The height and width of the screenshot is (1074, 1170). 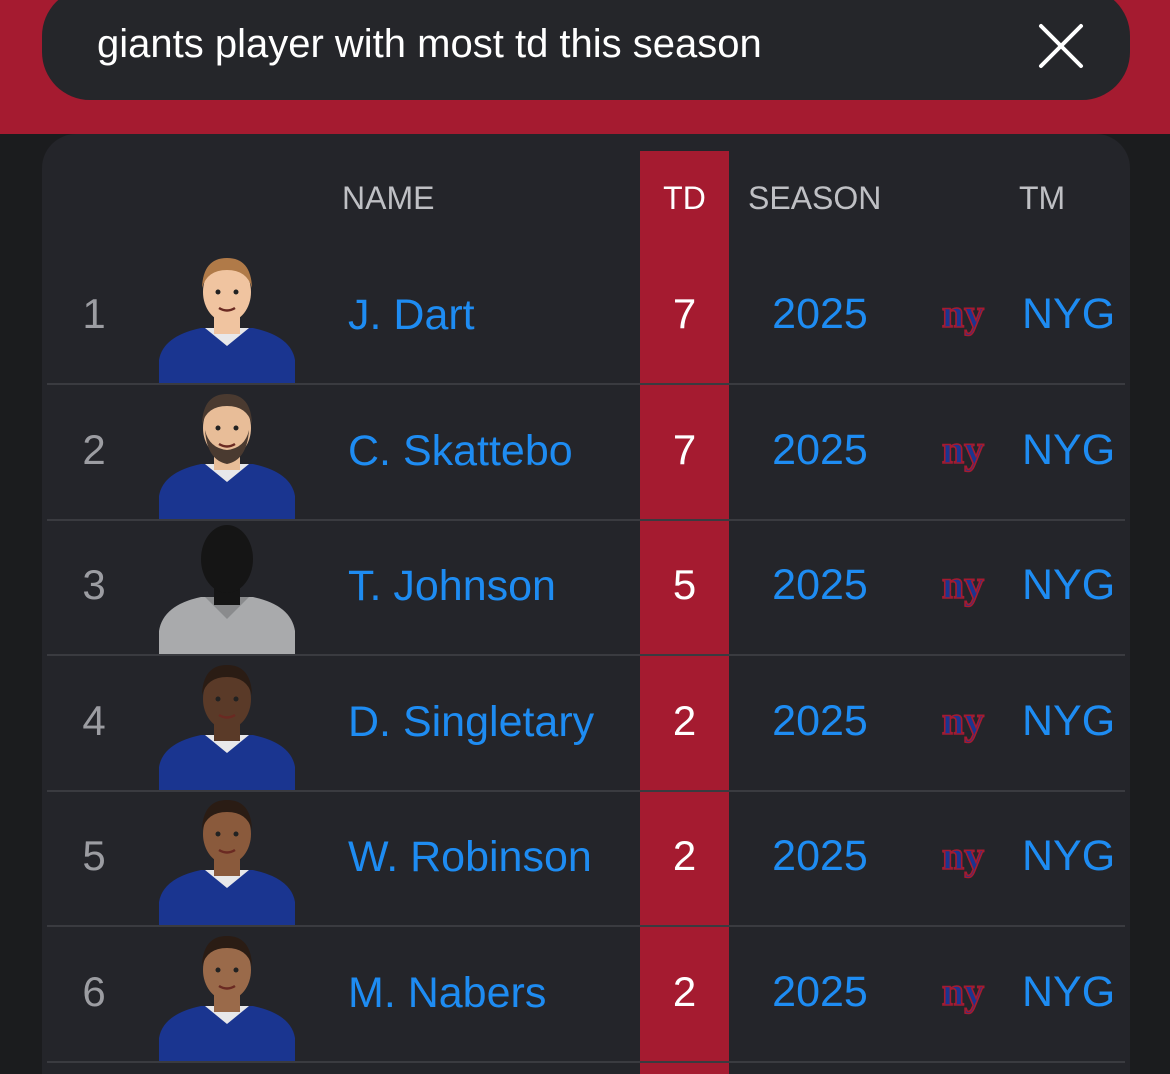 I want to click on player-name-link: T. Johnson, so click(x=452, y=586).